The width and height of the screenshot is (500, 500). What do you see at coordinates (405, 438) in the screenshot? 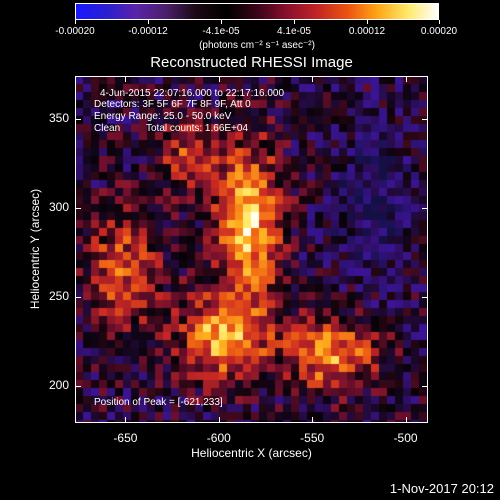
I see `x-tick-label: -500` at bounding box center [405, 438].